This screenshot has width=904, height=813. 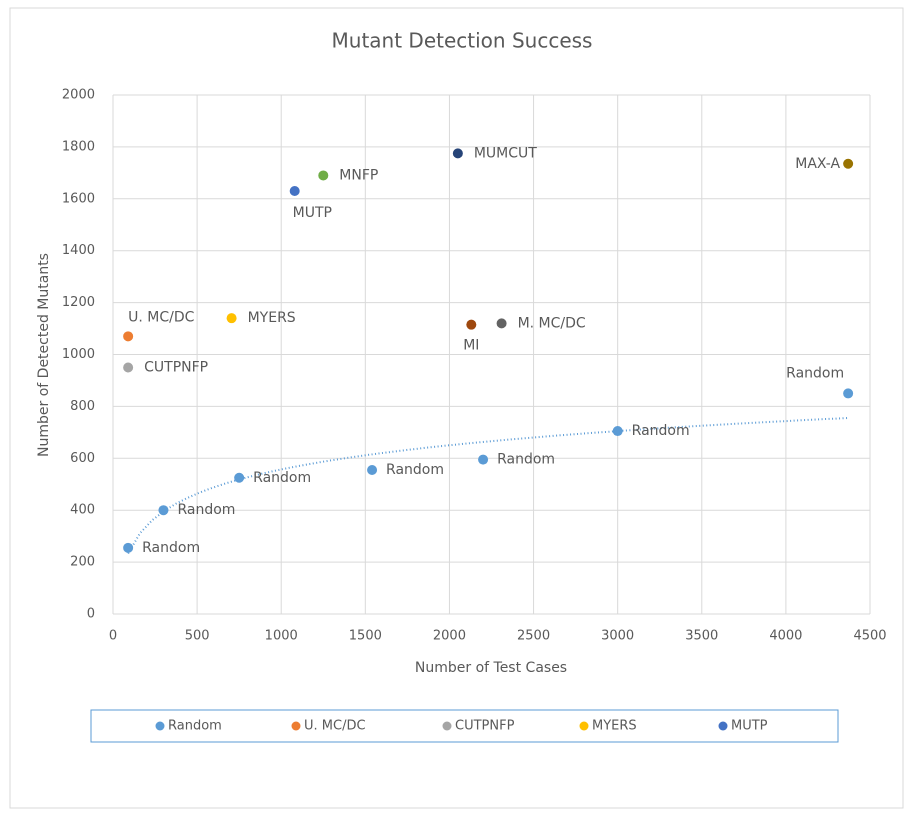 What do you see at coordinates (617, 636) in the screenshot?
I see `x-tick-label: 3000` at bounding box center [617, 636].